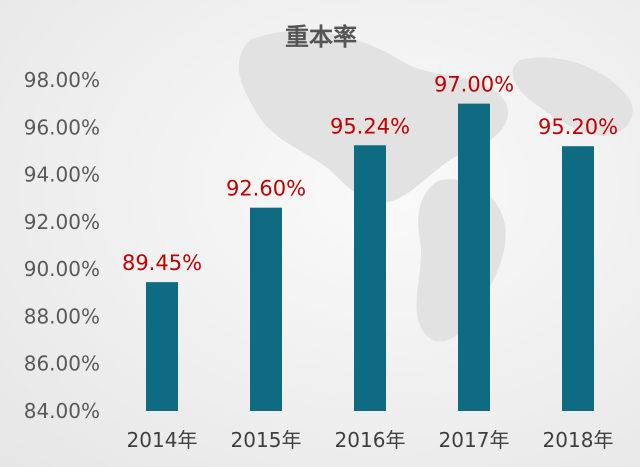  Describe the element at coordinates (370, 278) in the screenshot. I see `bar-2016年` at that location.